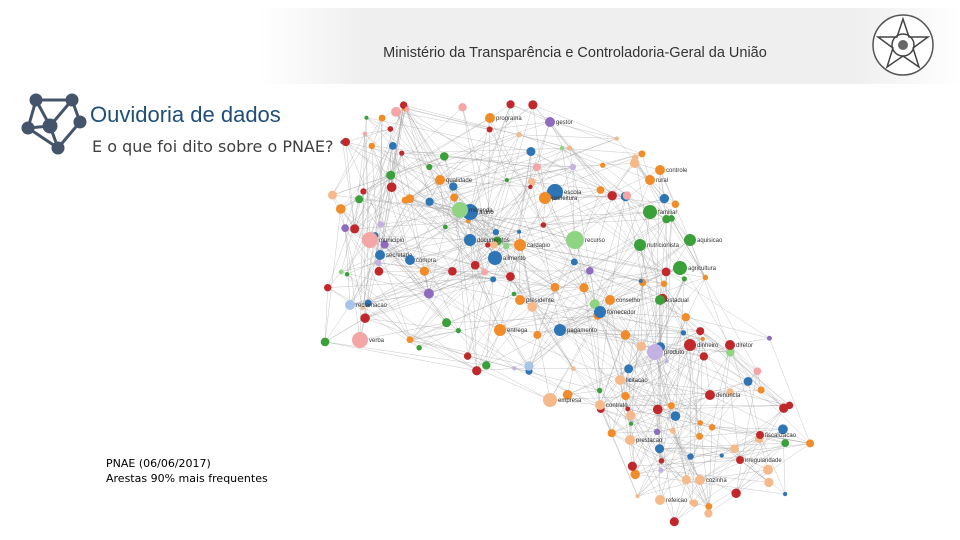 The image size is (960, 540). What do you see at coordinates (459, 181) in the screenshot?
I see `node-label: qualidade` at bounding box center [459, 181].